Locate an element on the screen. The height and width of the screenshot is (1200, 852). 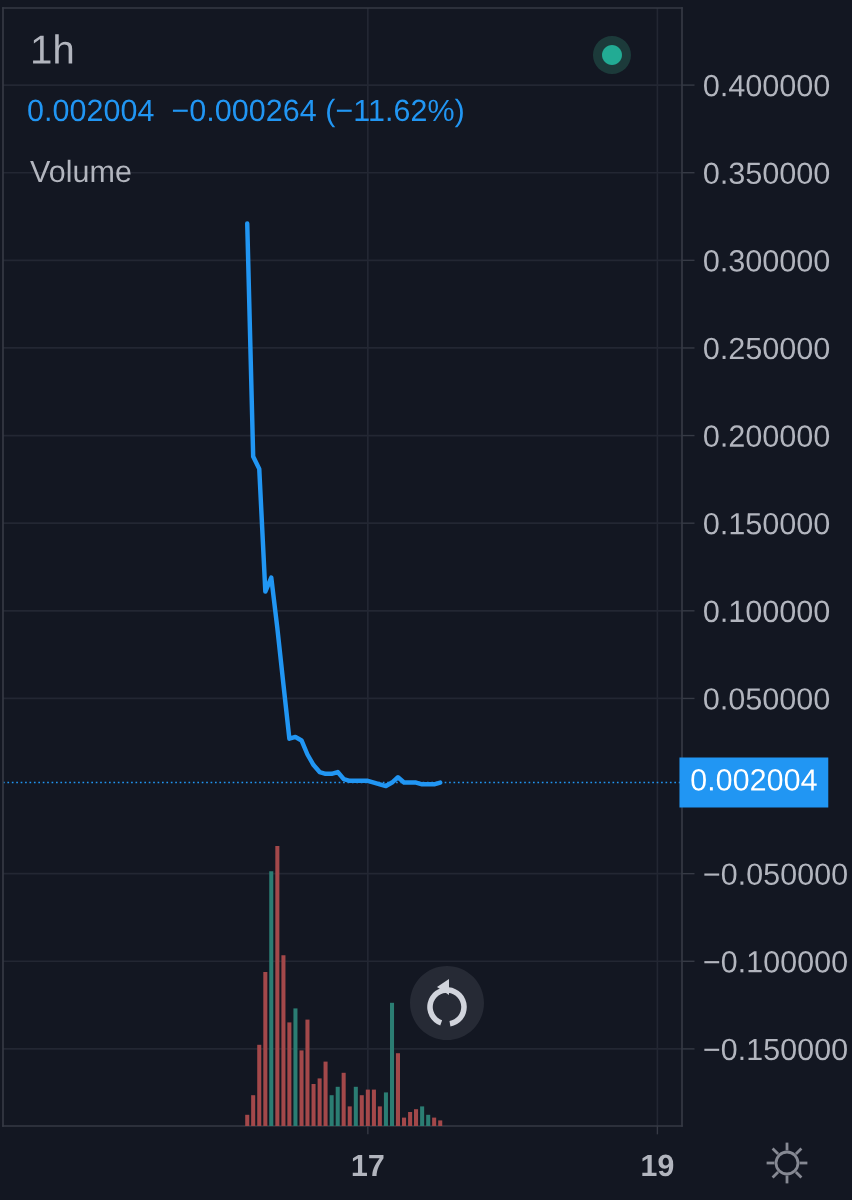
ref-line-label: 0.002004 is located at coordinates (754, 780).